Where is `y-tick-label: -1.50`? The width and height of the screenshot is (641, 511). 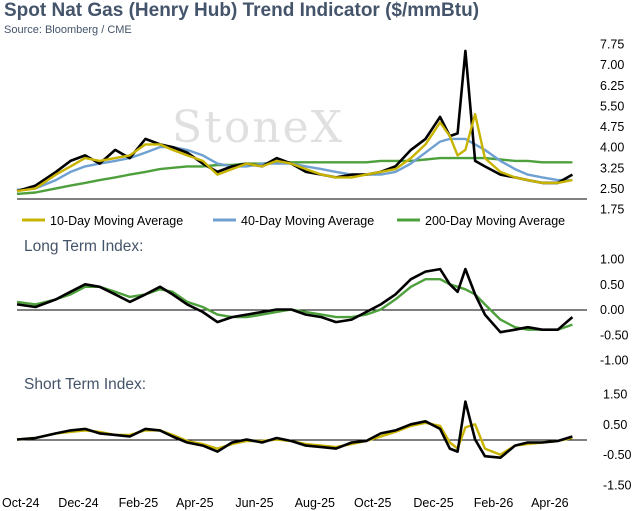 y-tick-label: -1.50 is located at coordinates (617, 486).